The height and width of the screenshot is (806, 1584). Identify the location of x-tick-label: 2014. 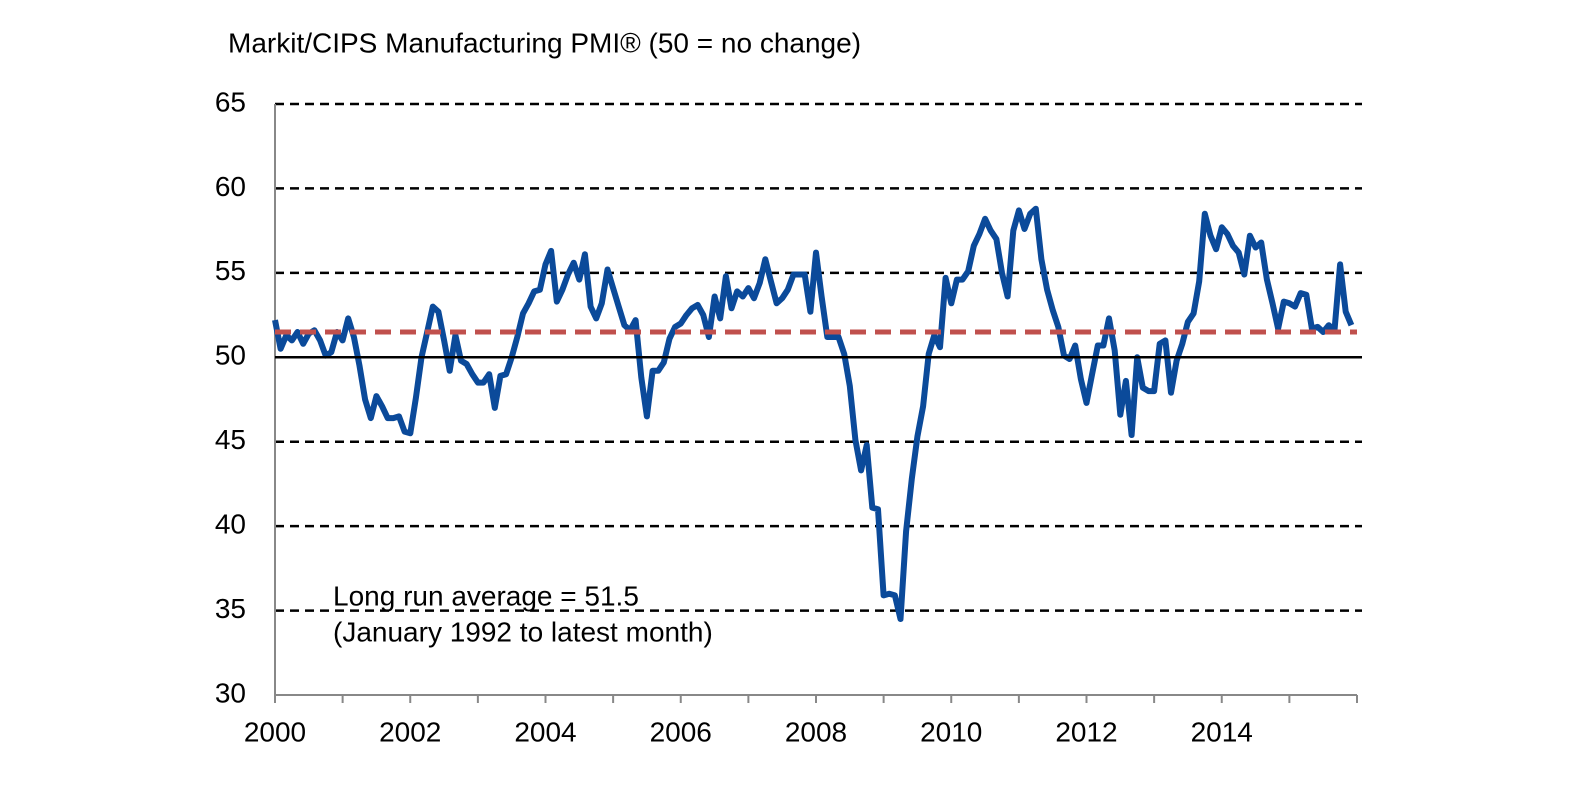
(1222, 731).